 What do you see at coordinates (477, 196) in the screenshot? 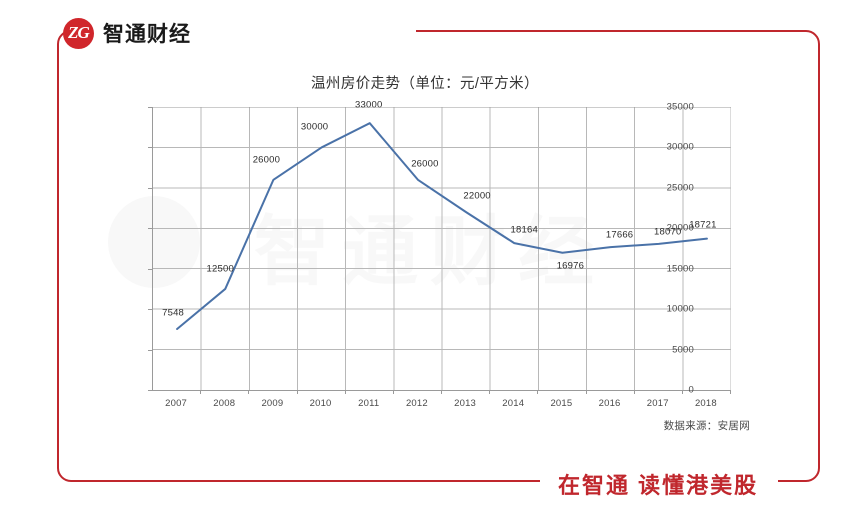
I see `data-point-label: 22000` at bounding box center [477, 196].